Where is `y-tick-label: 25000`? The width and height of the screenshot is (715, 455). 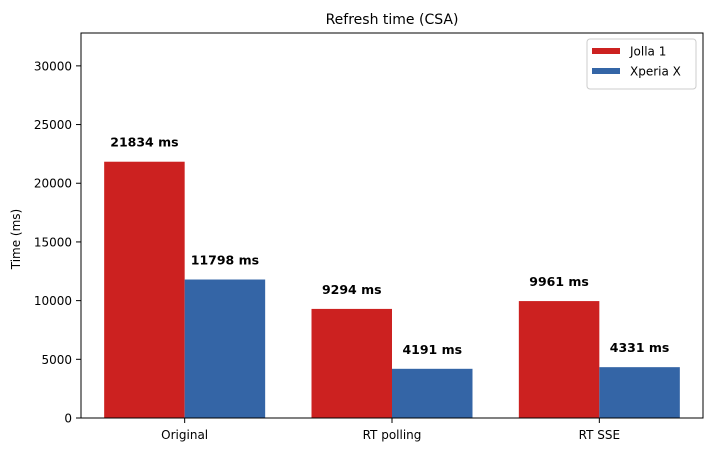 y-tick-label: 25000 is located at coordinates (53, 125).